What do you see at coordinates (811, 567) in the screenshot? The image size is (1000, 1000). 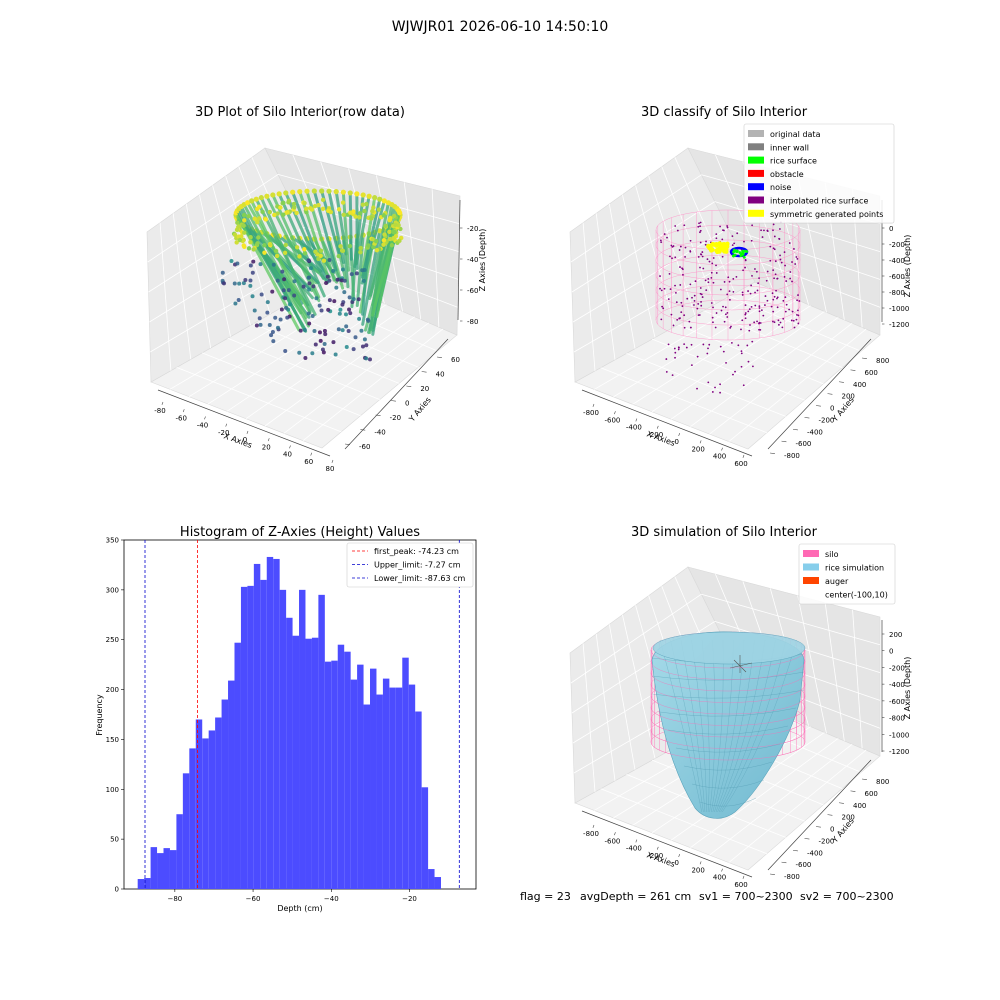 I see `legend-swatch` at bounding box center [811, 567].